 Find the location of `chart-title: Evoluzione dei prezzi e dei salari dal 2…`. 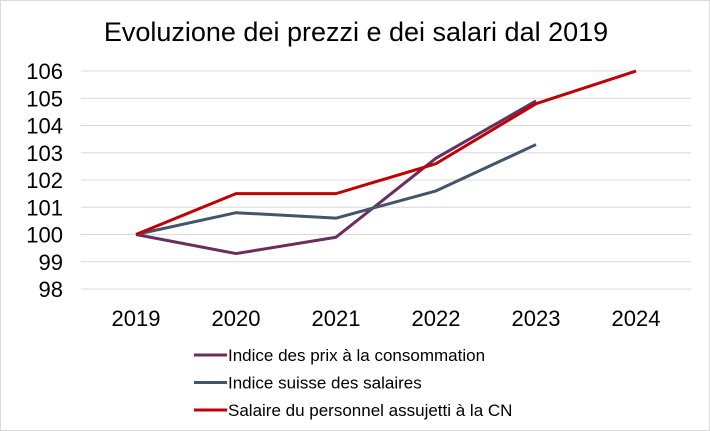

chart-title: Evoluzione dei prezzi e dei salari dal 2… is located at coordinates (356, 32).